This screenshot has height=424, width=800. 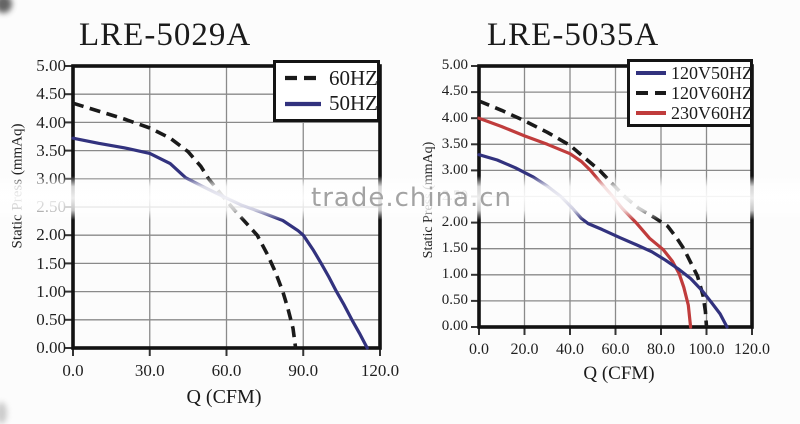 I want to click on legend-right: 120V50HZ 120V60HZ 230V60HZ, so click(x=690, y=93).